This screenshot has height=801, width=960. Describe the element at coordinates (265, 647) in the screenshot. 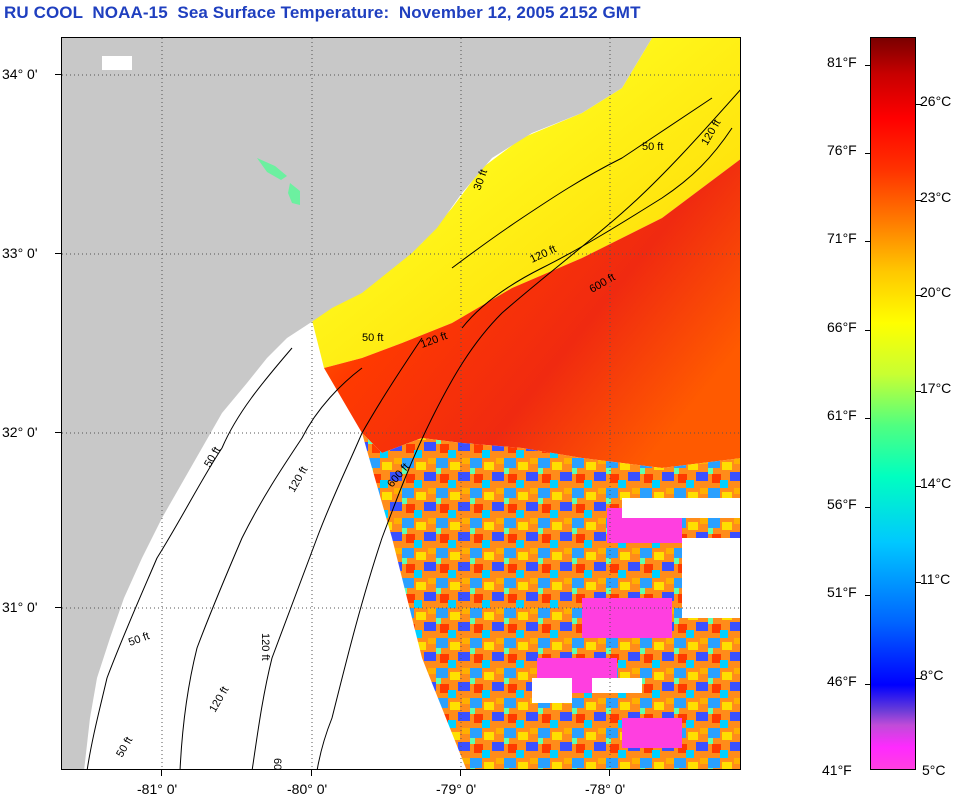

I see `svg-text: 120 ft` at that location.